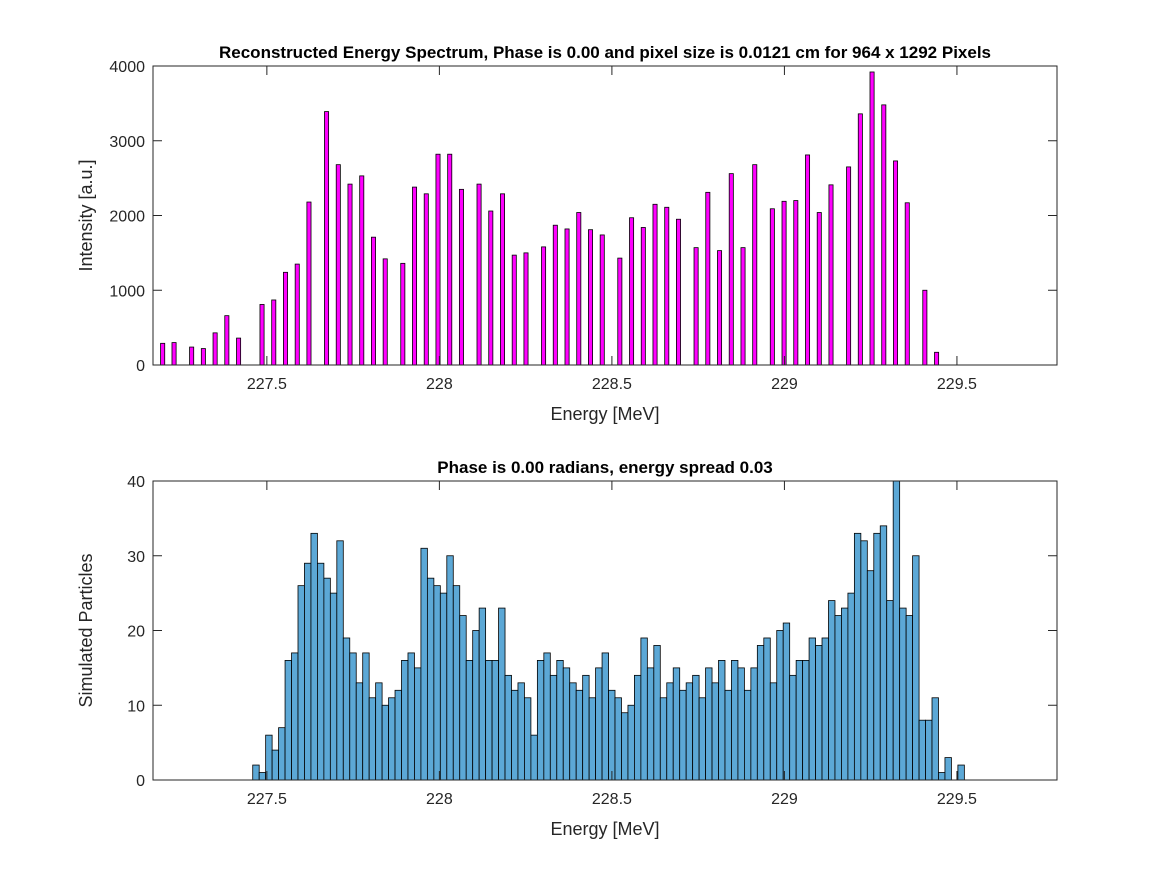 This screenshot has height=875, width=1167. Describe the element at coordinates (267, 384) in the screenshot. I see `x-tick-label: 227.5` at that location.